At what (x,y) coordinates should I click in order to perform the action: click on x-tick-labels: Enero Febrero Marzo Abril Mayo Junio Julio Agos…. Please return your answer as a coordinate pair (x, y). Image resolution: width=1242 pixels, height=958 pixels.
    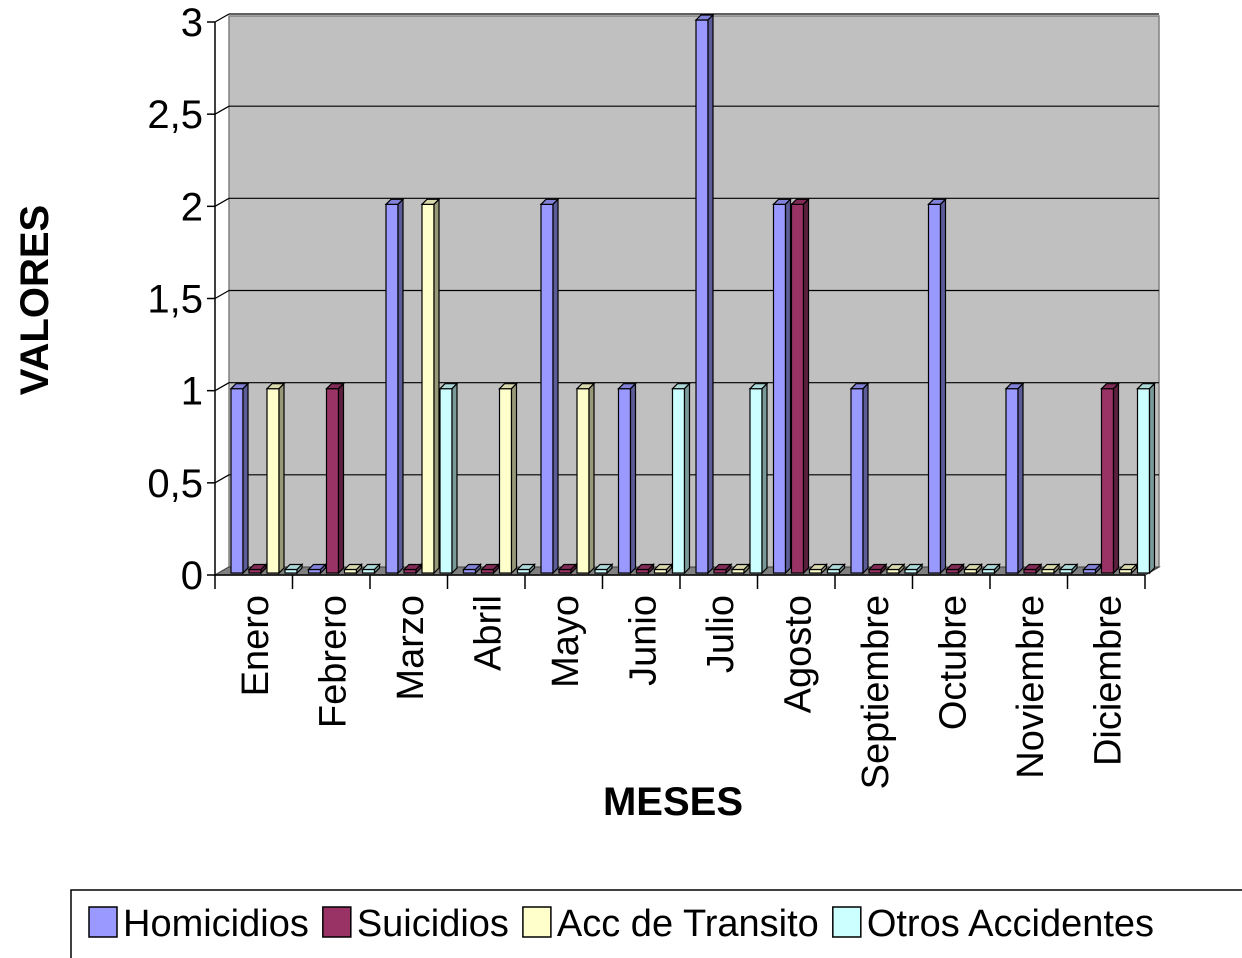
    Looking at the image, I should click on (682, 692).